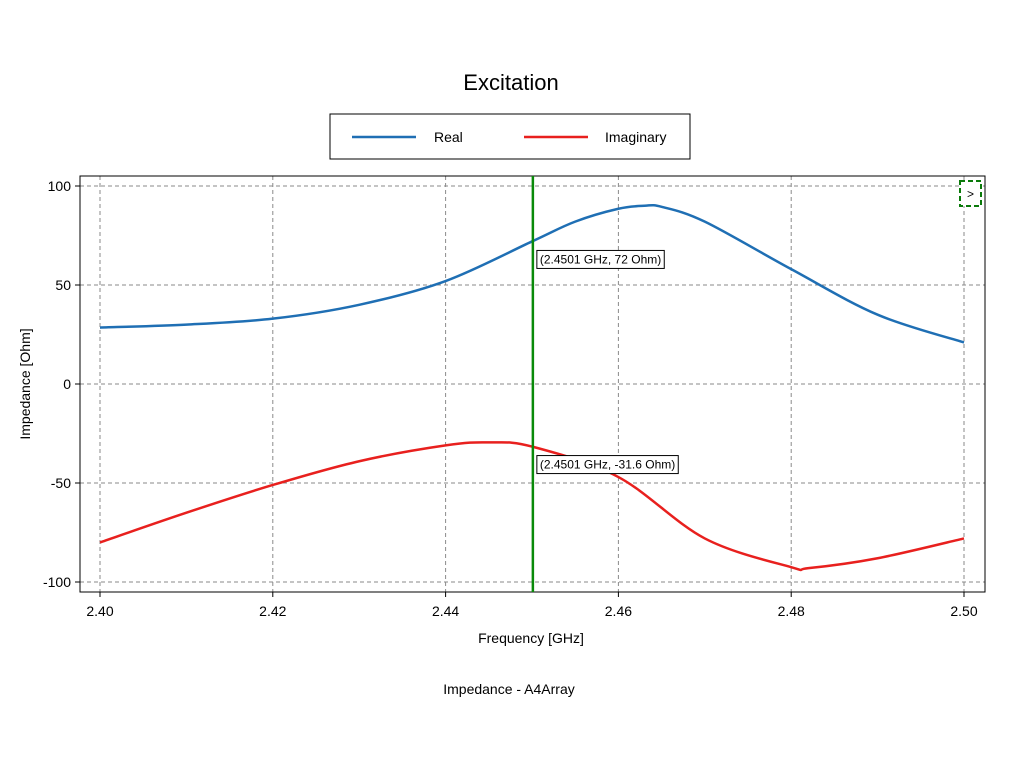 The height and width of the screenshot is (768, 1024). What do you see at coordinates (63, 285) in the screenshot?
I see `y-tick-label: 50` at bounding box center [63, 285].